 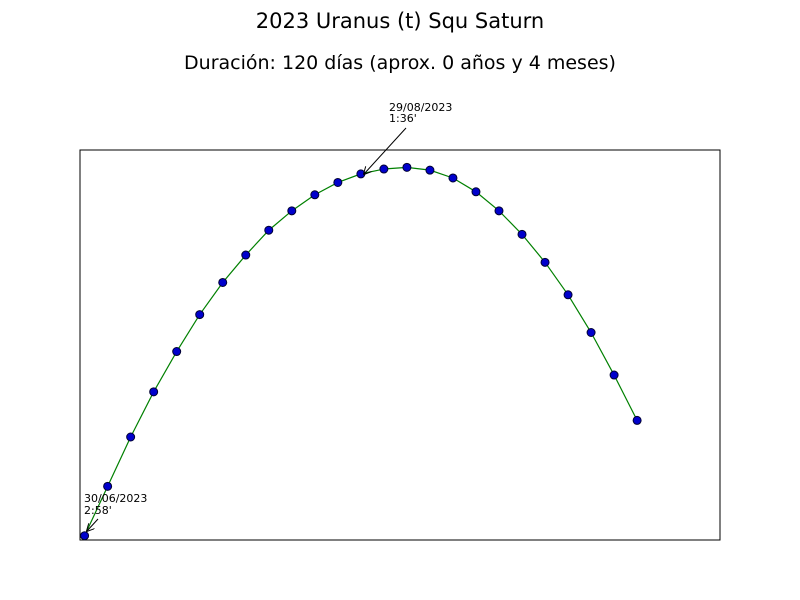 I want to click on annotation-peak-time: 1:36', so click(x=403, y=118).